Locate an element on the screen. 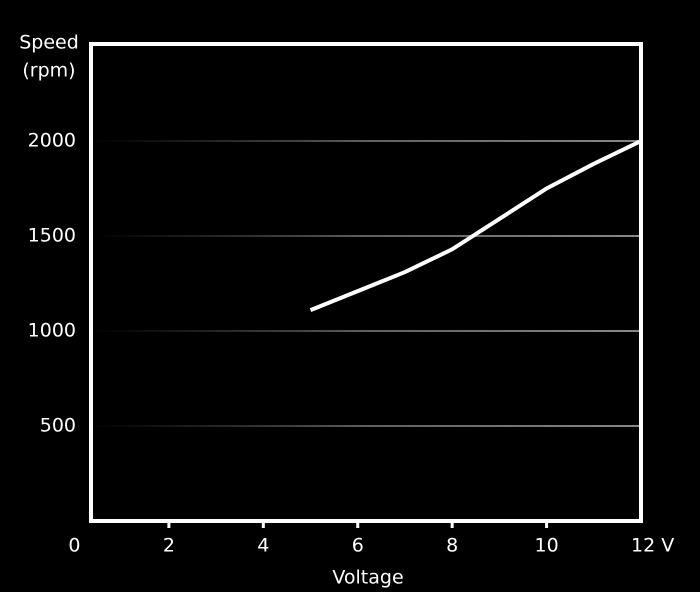 The width and height of the screenshot is (700, 592). y-tick-label: 2000 is located at coordinates (52, 141).